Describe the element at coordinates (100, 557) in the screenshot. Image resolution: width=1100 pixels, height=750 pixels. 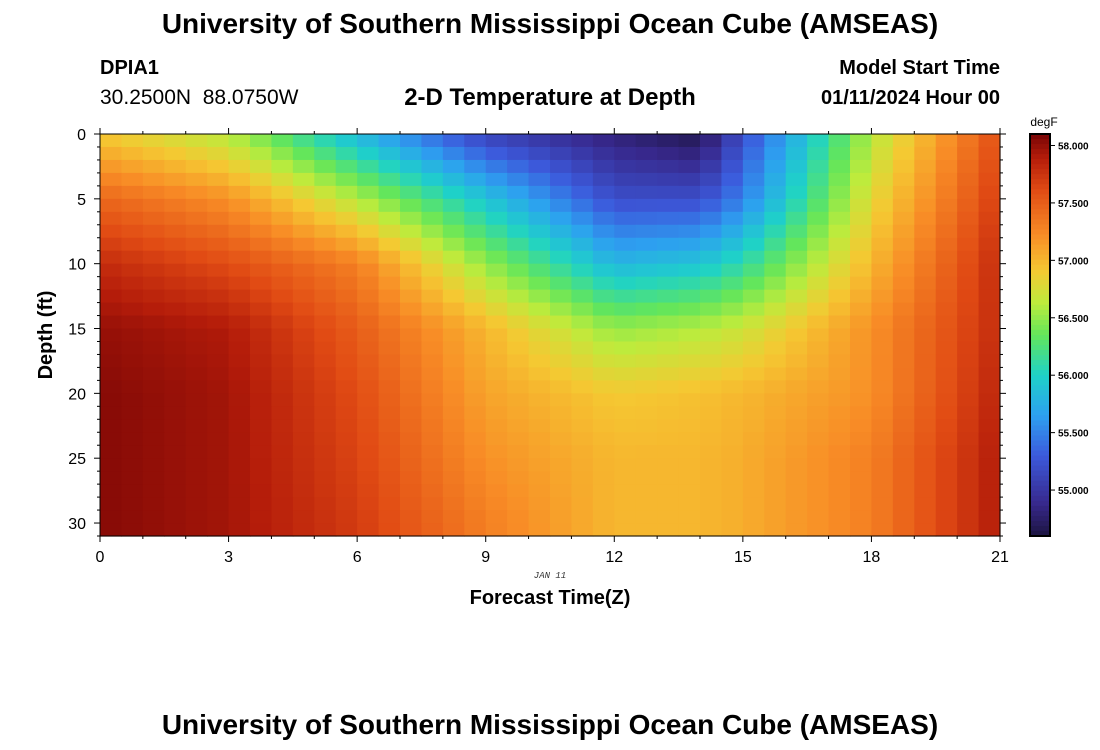
I see `x-tick-label: 0` at that location.